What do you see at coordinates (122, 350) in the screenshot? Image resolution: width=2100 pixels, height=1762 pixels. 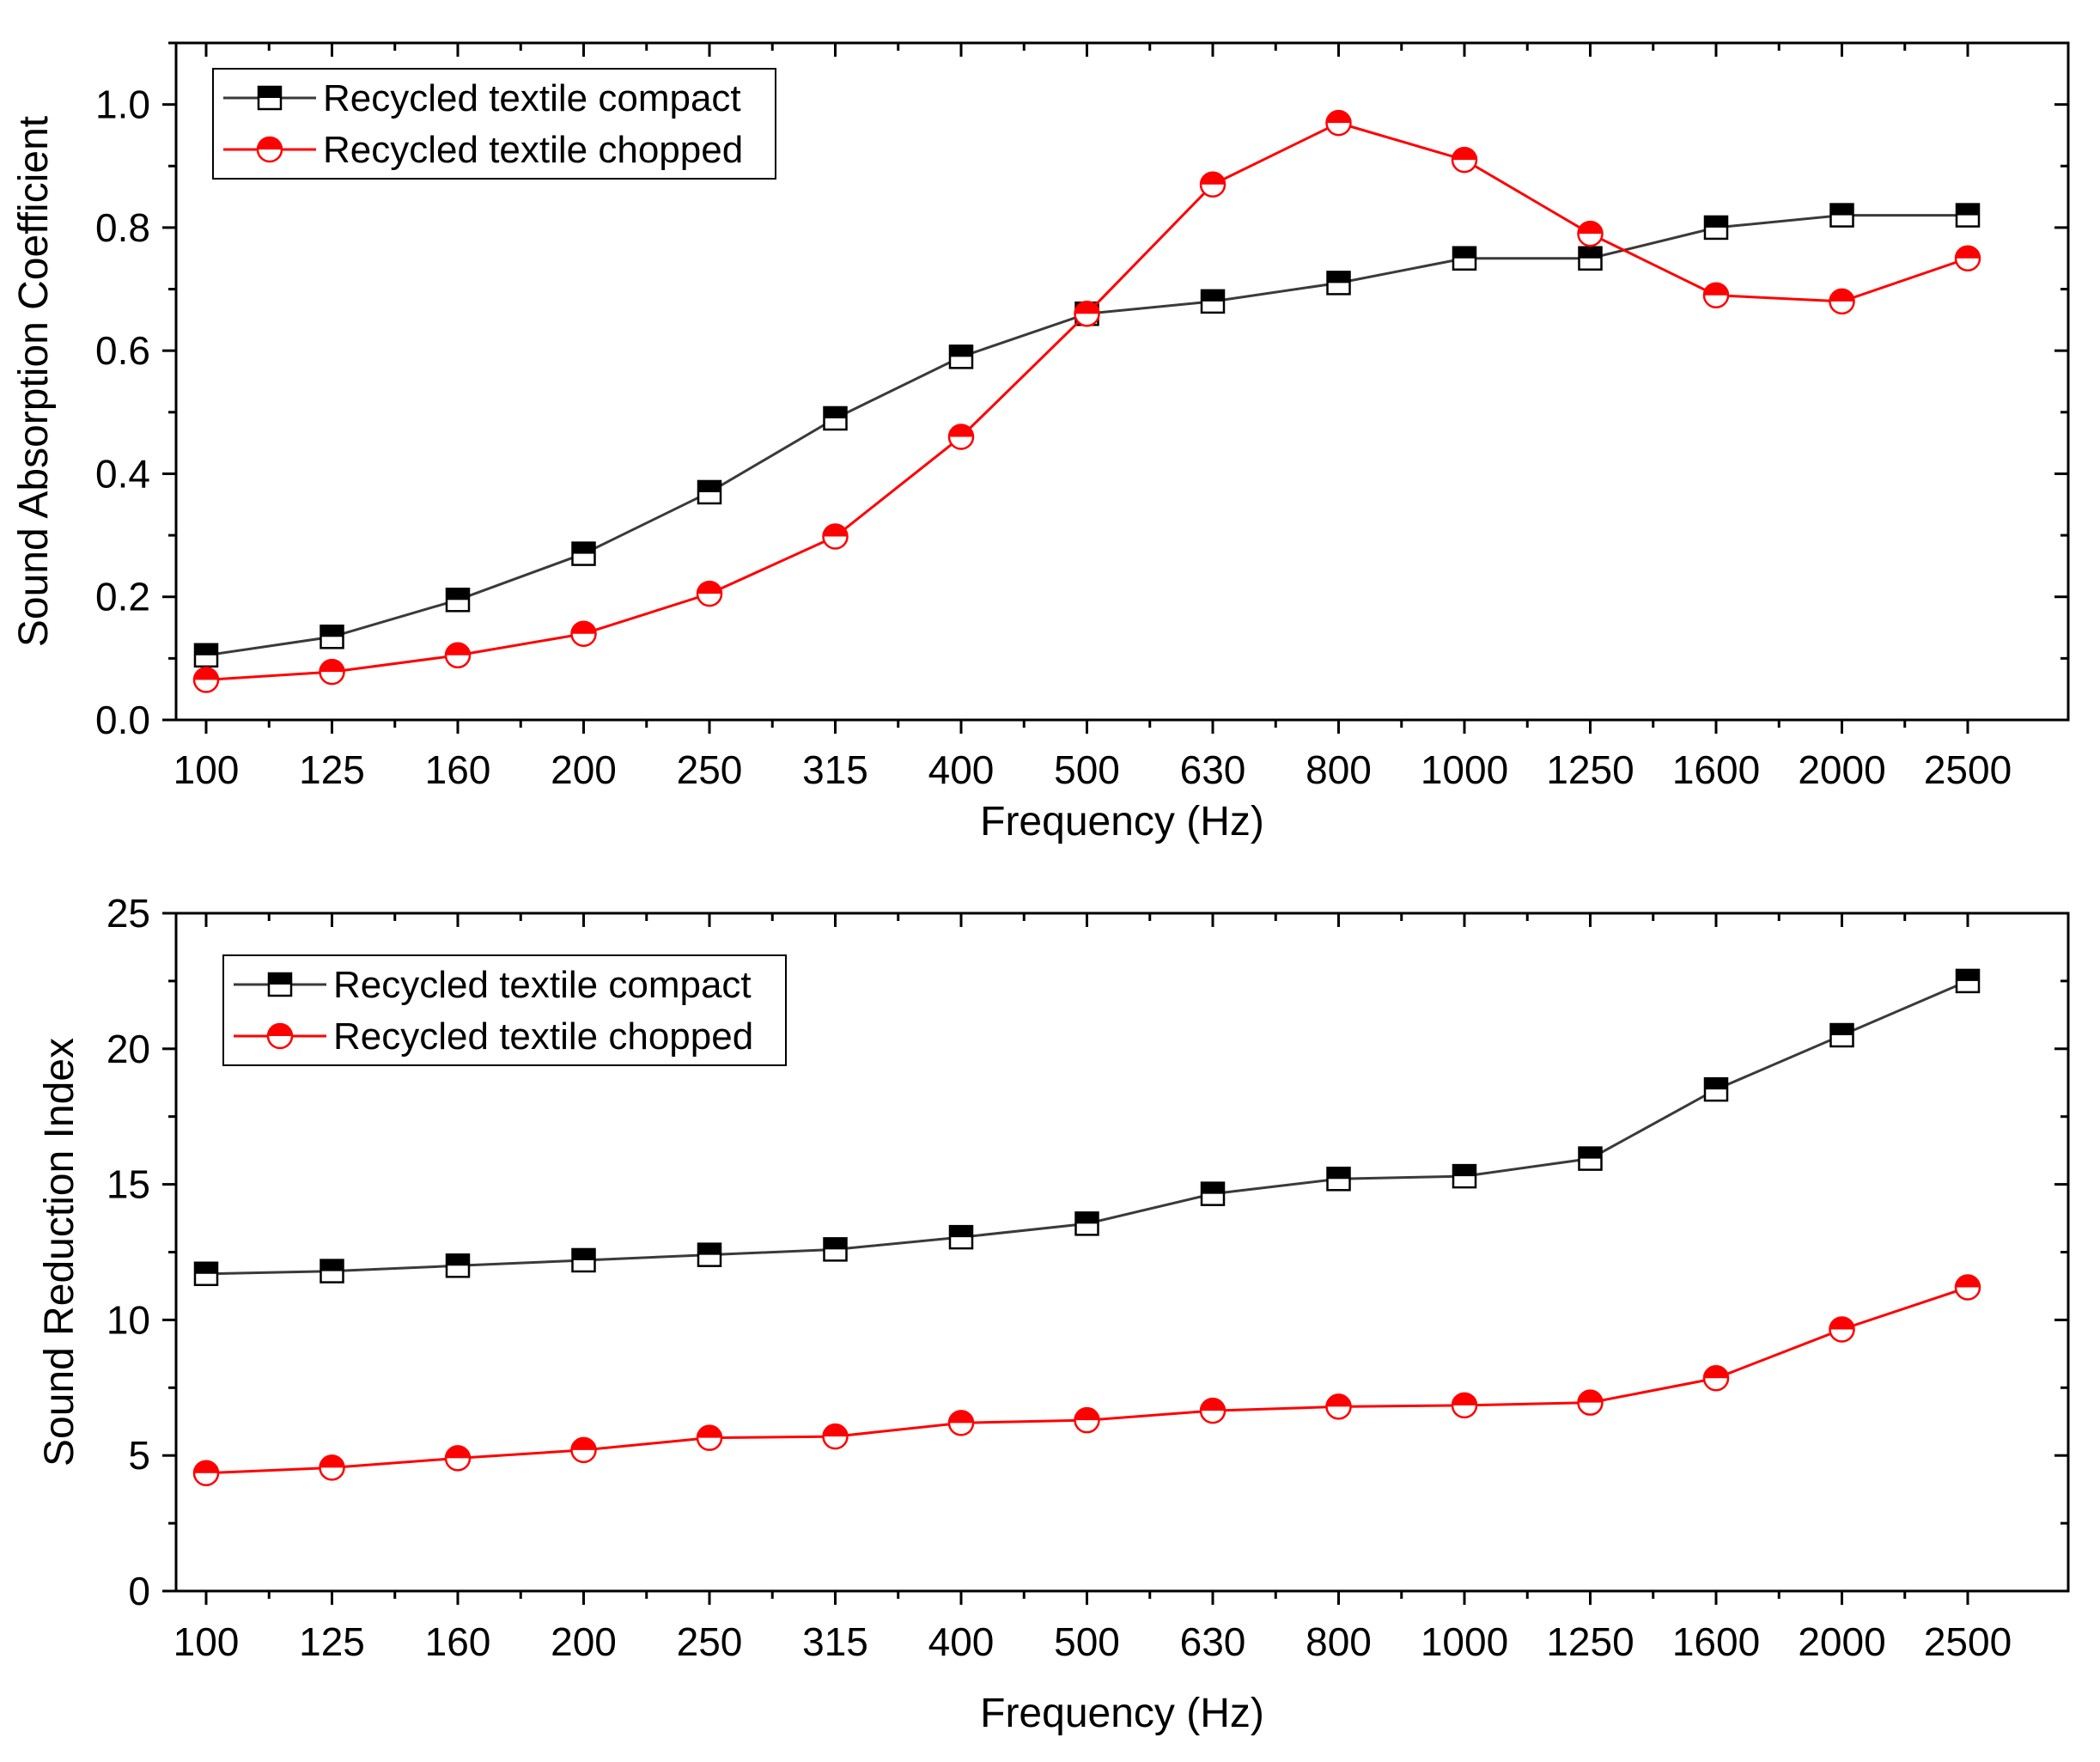 I see `y-tick-label: 0.6` at bounding box center [122, 350].